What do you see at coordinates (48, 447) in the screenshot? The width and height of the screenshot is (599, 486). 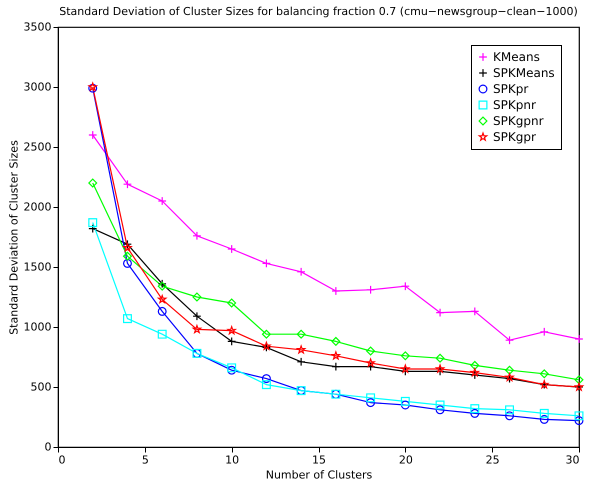 I see `y-tick-label: 0` at bounding box center [48, 447].